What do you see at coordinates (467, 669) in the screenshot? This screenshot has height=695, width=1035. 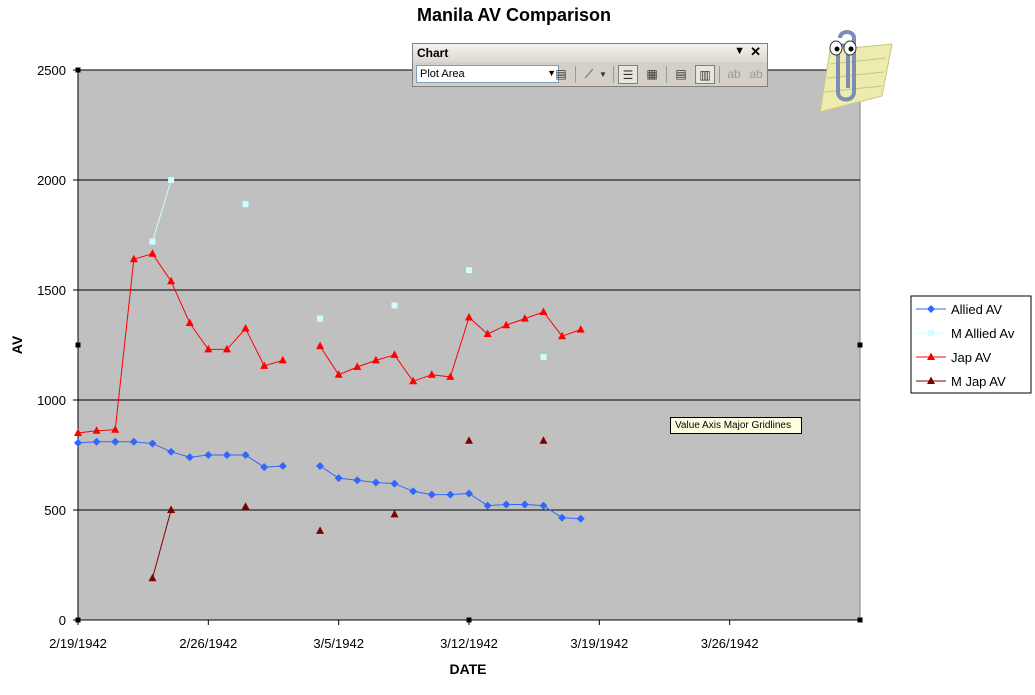 I see `x-axis-title: DATE` at bounding box center [467, 669].